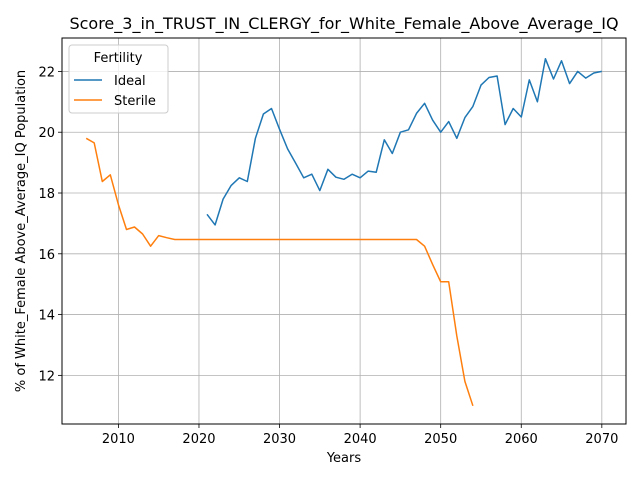  Describe the element at coordinates (46, 376) in the screenshot. I see `y-tick-label: 12` at that location.